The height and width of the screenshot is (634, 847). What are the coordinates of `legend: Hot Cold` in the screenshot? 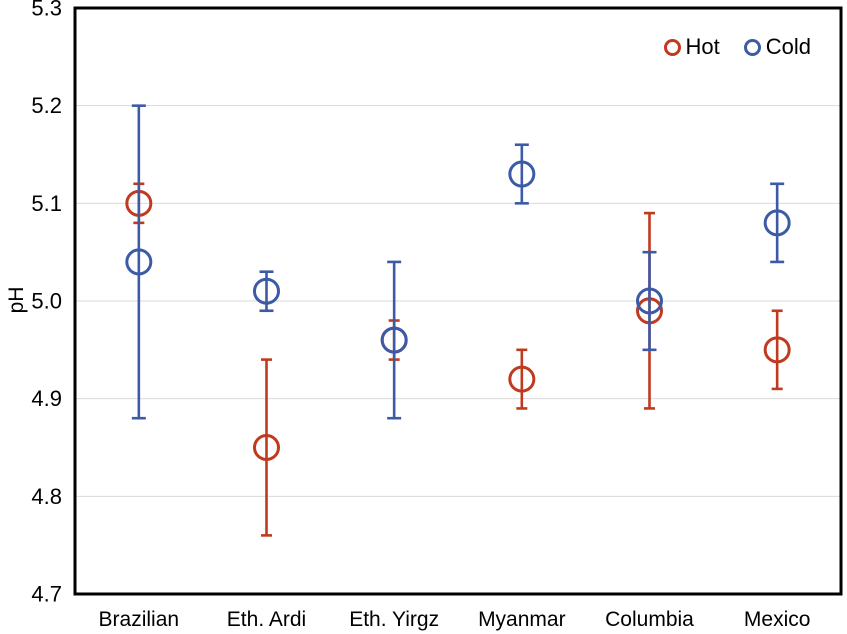 It's located at (737, 47).